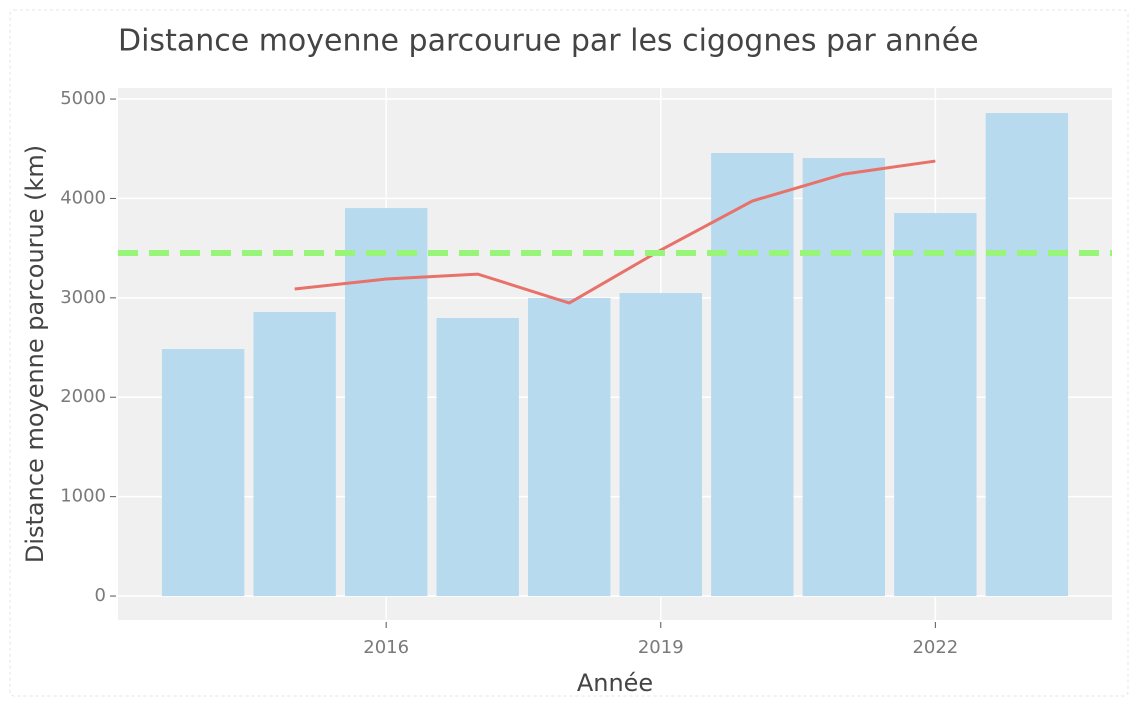 The width and height of the screenshot is (1140, 718). Describe the element at coordinates (661, 647) in the screenshot. I see `x-tick-label: 2019` at that location.